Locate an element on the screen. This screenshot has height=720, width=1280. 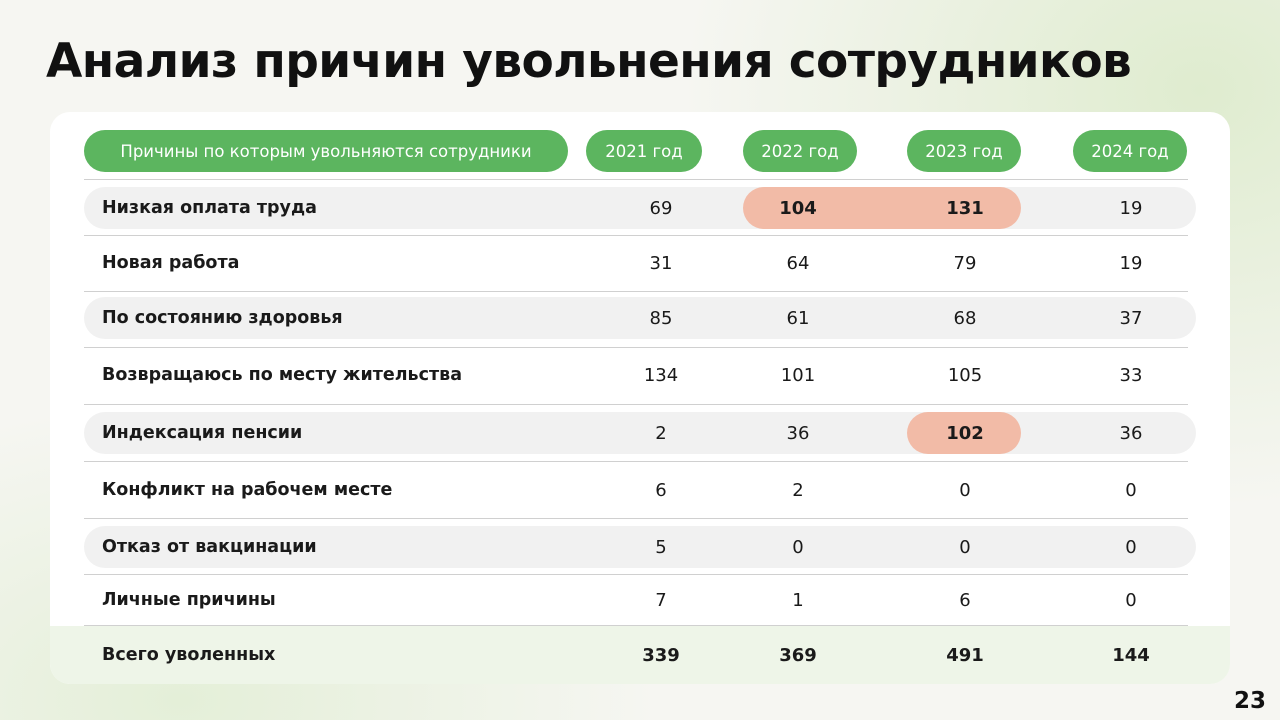
table-row: Низкая оплата труда 69 104 131 19 is located at coordinates (640, 208).